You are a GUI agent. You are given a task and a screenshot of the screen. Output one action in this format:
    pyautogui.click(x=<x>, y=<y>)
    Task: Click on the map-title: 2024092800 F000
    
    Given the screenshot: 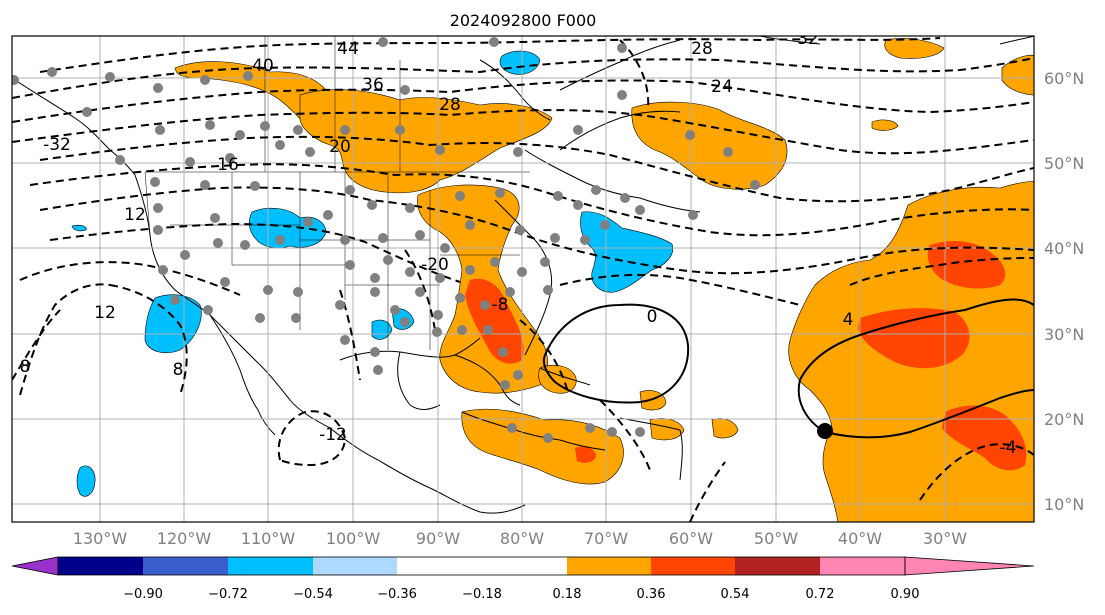 What is the action you would take?
    pyautogui.click(x=523, y=20)
    